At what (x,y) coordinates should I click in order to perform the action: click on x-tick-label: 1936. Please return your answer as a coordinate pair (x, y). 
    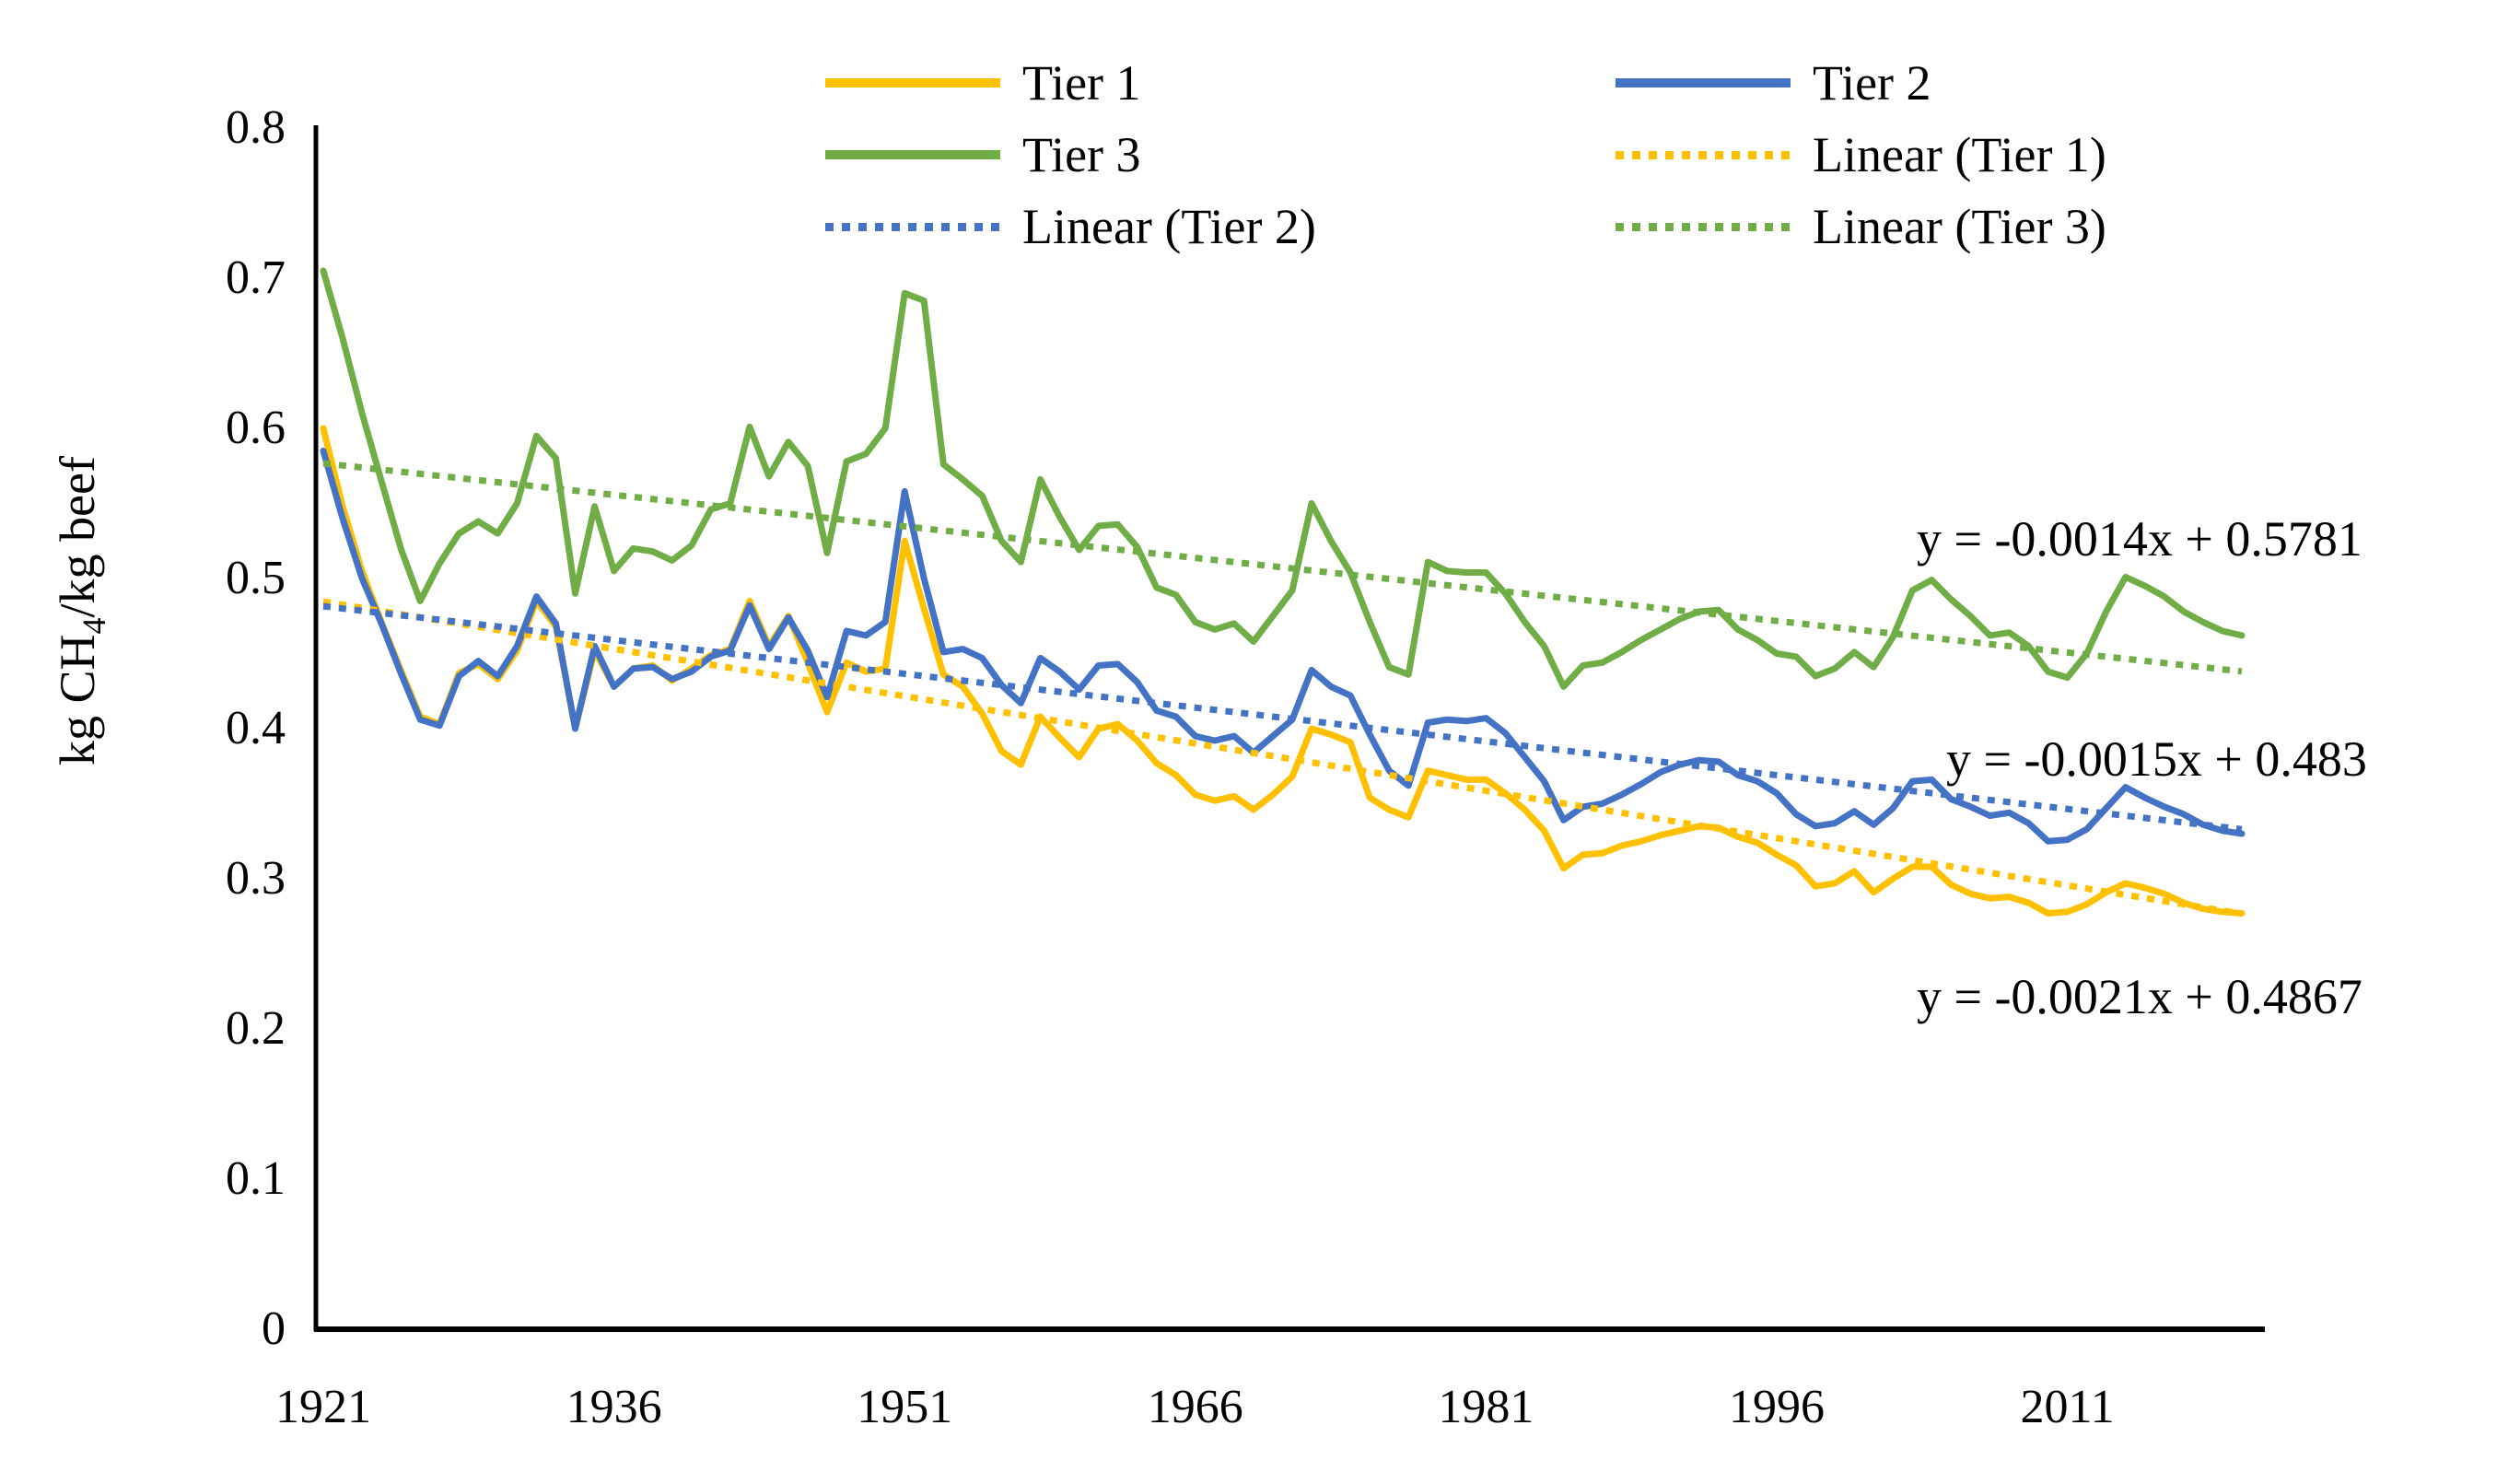
    Looking at the image, I should click on (614, 1407).